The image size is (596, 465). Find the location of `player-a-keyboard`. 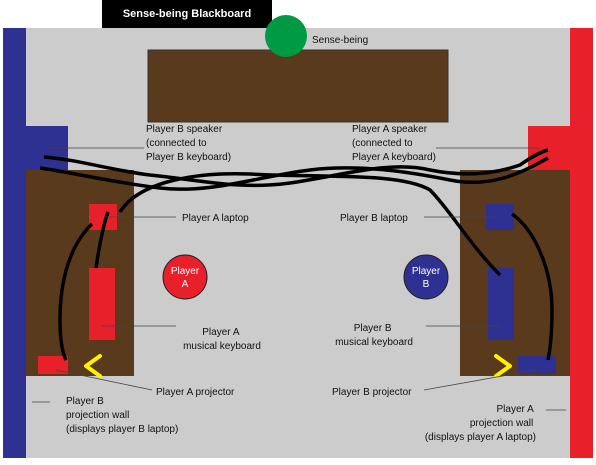

player-a-keyboard is located at coordinates (102, 304).